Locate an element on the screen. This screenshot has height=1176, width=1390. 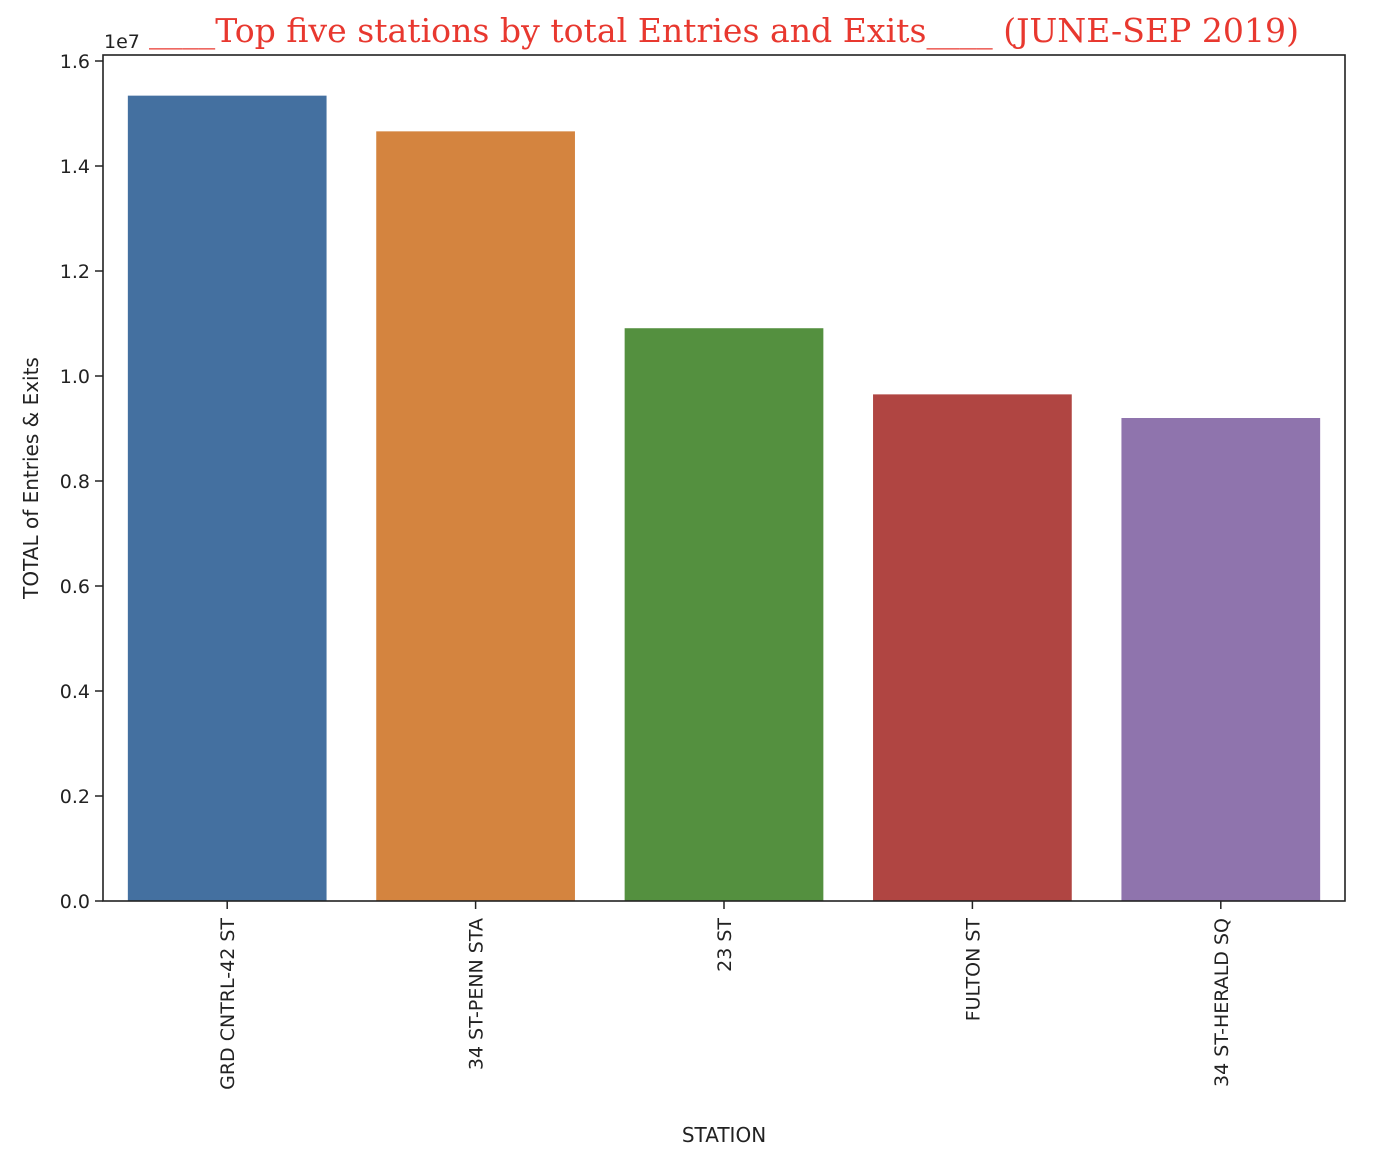
y-tick-label: 1.0 is located at coordinates (75, 377).